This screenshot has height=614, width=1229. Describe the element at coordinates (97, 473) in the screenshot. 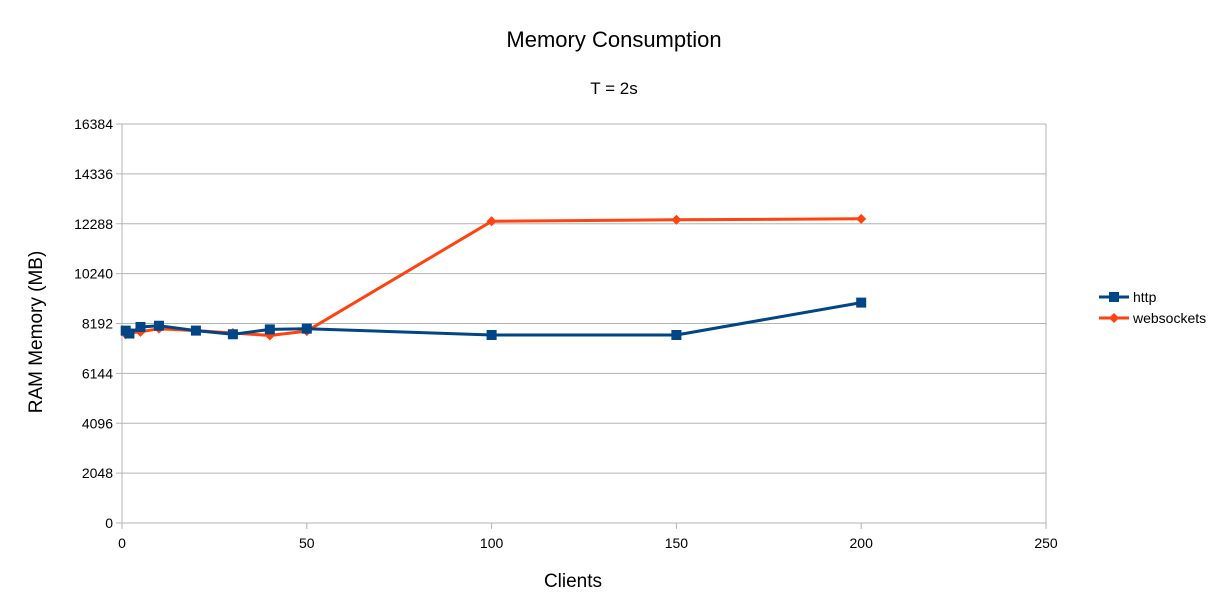

I see `y-tick-label: 2048` at that location.